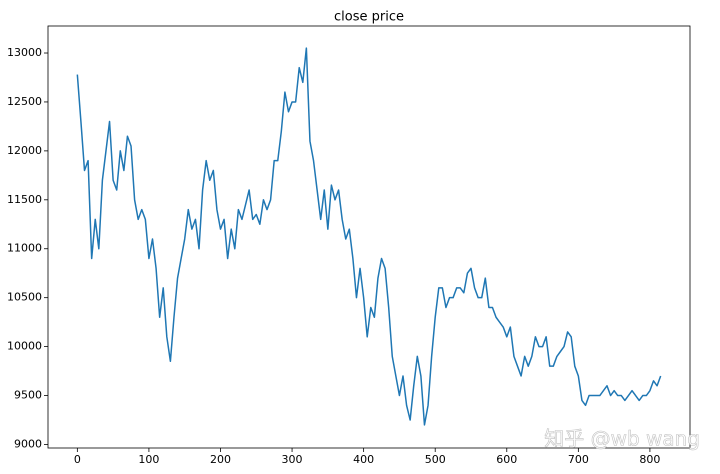 This screenshot has height=474, width=720. What do you see at coordinates (649, 459) in the screenshot?
I see `x-tick-label: 800` at bounding box center [649, 459].